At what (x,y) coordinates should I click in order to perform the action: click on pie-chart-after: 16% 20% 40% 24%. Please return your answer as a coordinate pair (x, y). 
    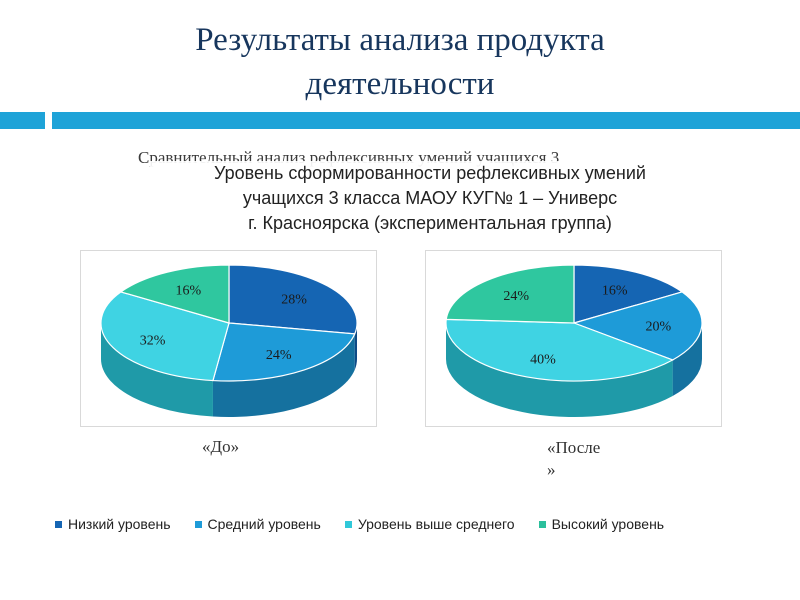
    Looking at the image, I should click on (574, 340).